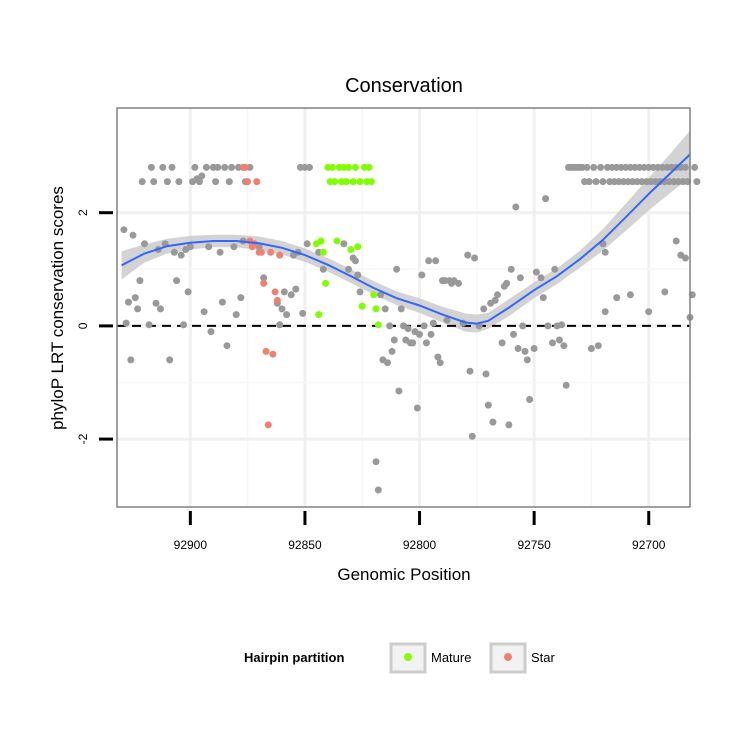 The width and height of the screenshot is (750, 750). Describe the element at coordinates (543, 657) in the screenshot. I see `legend-label-star: Star` at that location.